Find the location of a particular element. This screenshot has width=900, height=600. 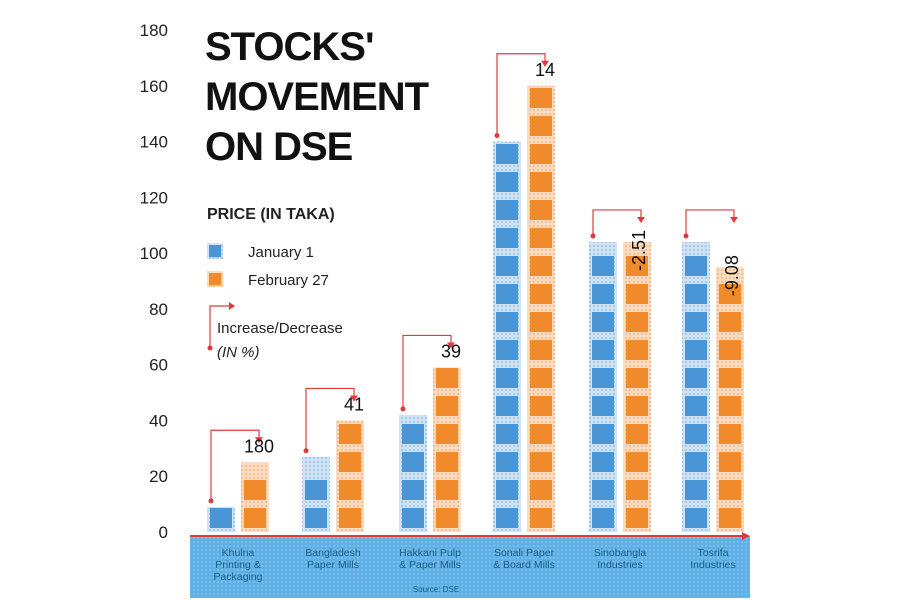

category-label: Paper Mills is located at coordinates (333, 565).